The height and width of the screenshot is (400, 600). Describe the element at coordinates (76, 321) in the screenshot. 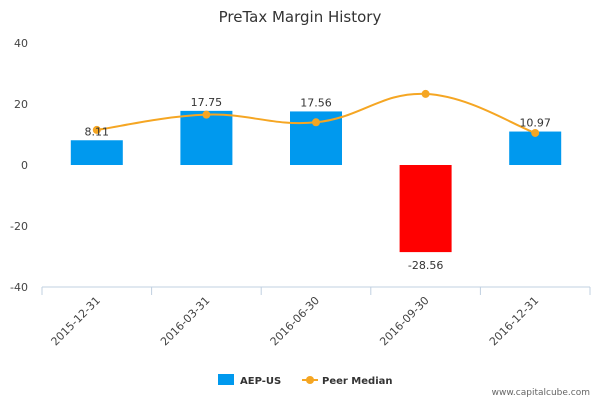

I see `x-tick-label: 2015-12-31` at that location.